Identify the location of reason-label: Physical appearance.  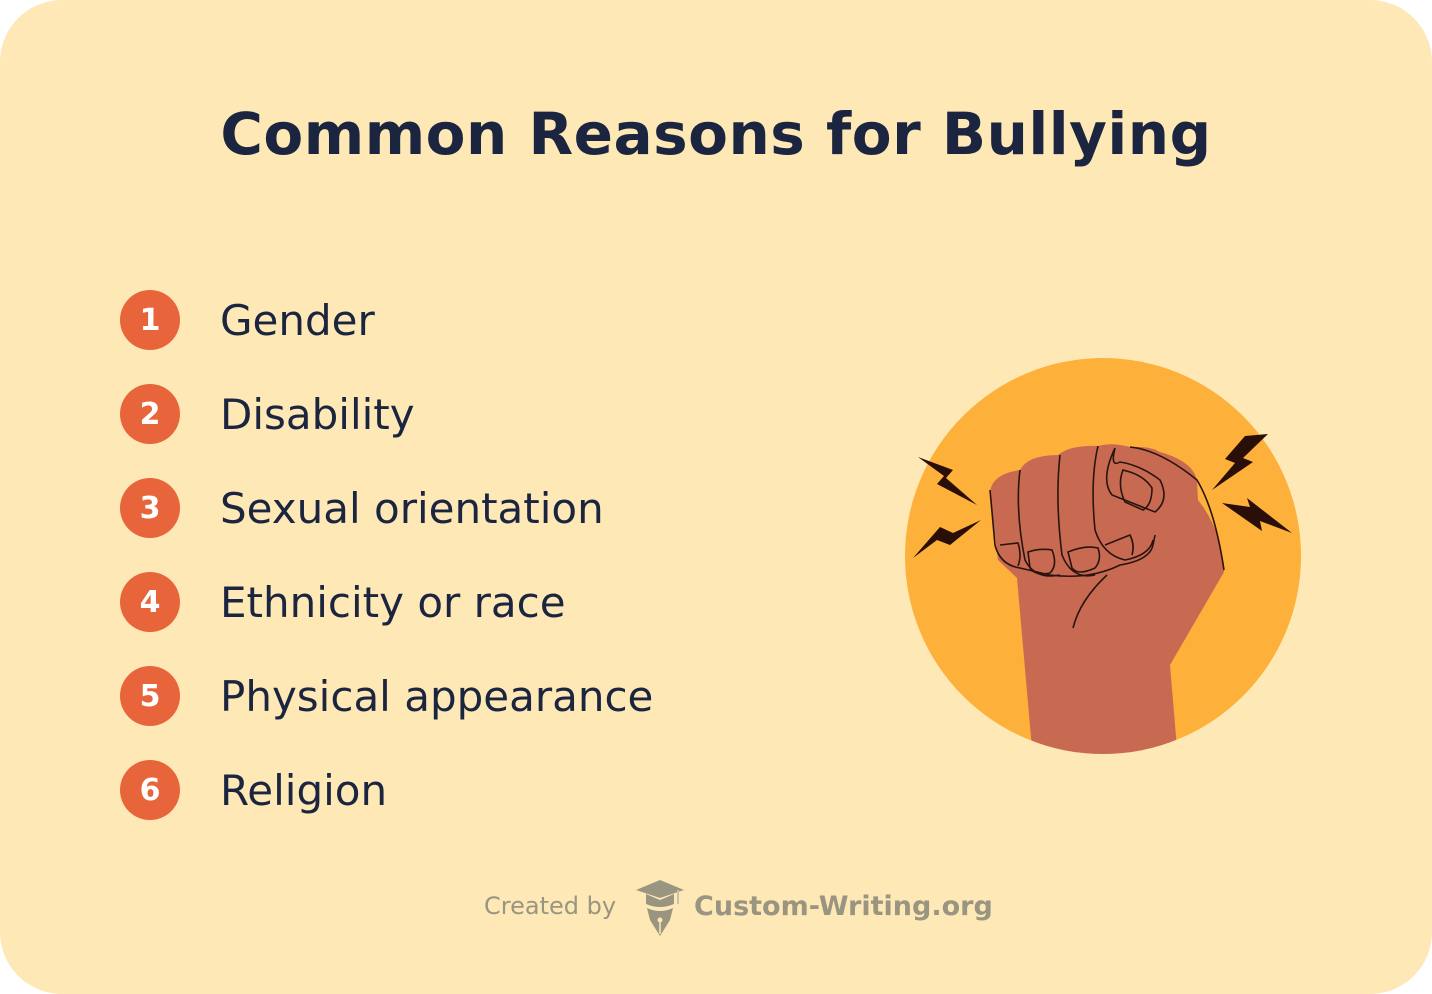
(437, 696).